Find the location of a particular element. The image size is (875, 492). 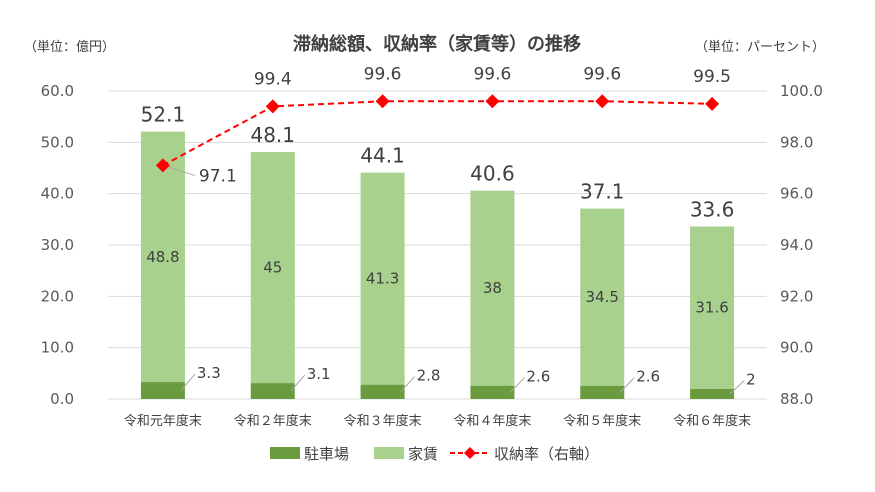

rate-value-label: 97.1 is located at coordinates (218, 176).